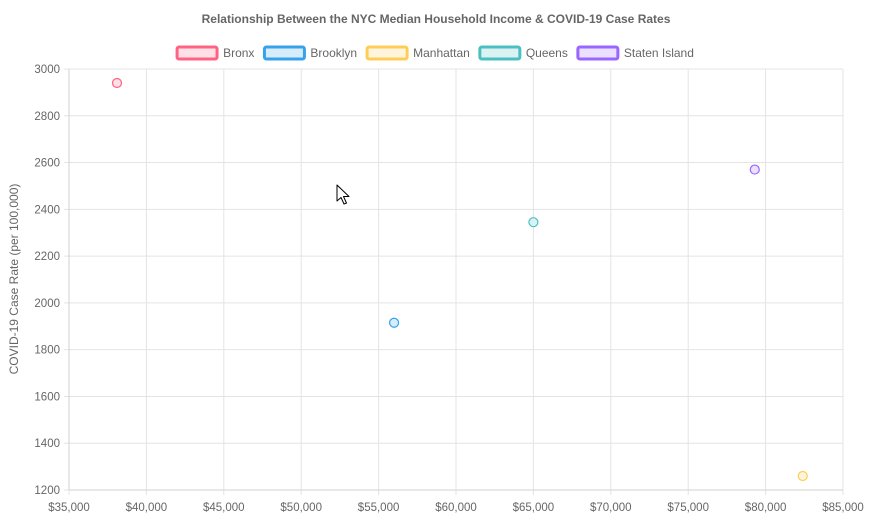 This screenshot has height=522, width=871. What do you see at coordinates (47, 210) in the screenshot?
I see `y-tick-label: 2400` at bounding box center [47, 210].